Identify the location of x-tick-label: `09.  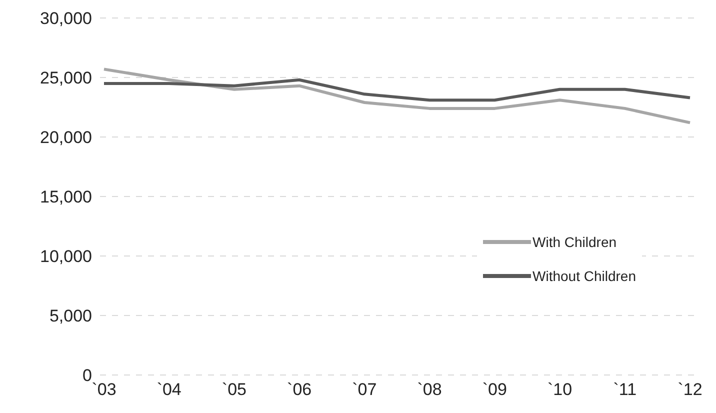
(494, 390).